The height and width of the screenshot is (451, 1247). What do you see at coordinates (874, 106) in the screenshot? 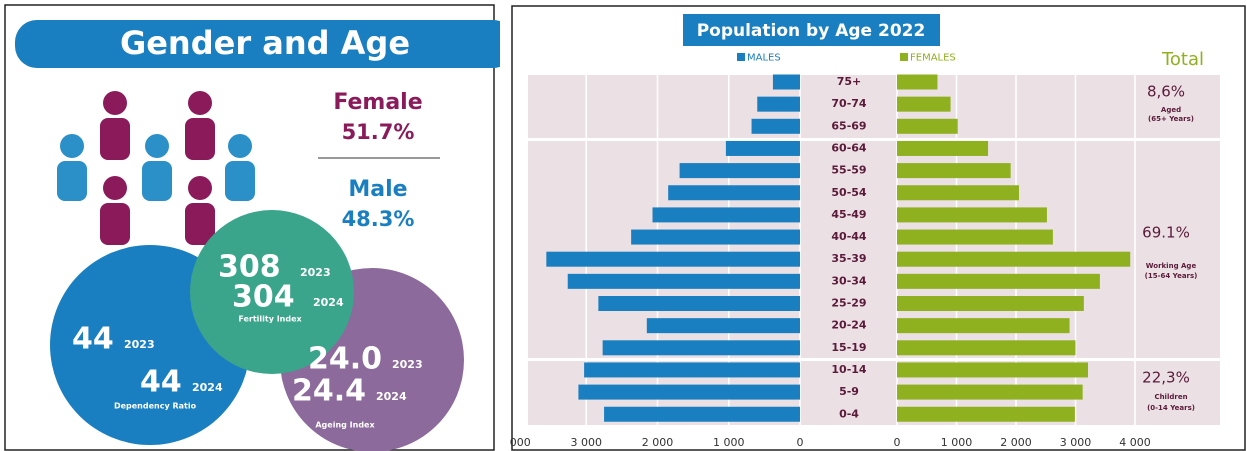
I see `band` at bounding box center [874, 106].